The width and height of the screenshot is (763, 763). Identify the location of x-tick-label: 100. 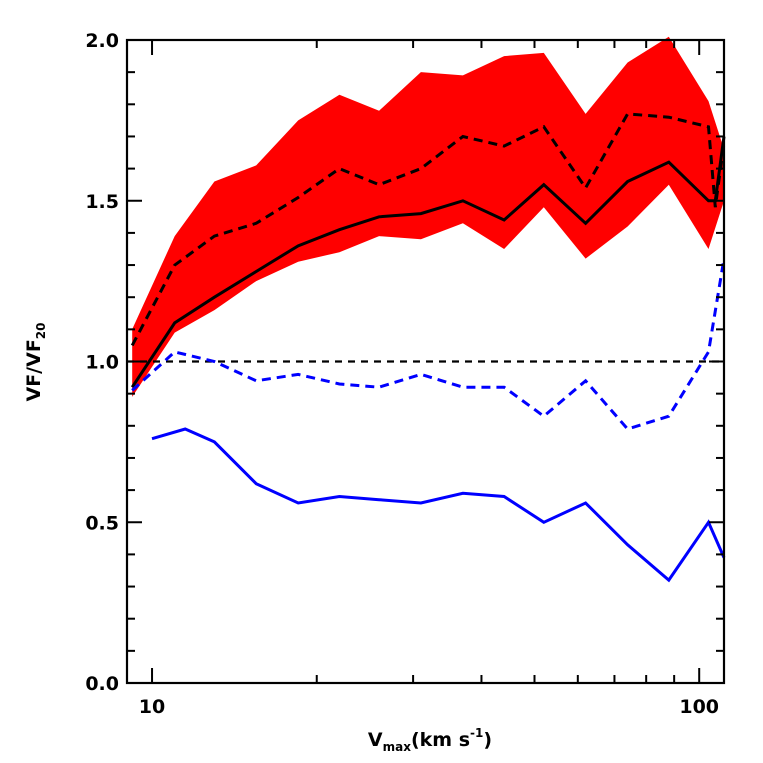
(699, 707).